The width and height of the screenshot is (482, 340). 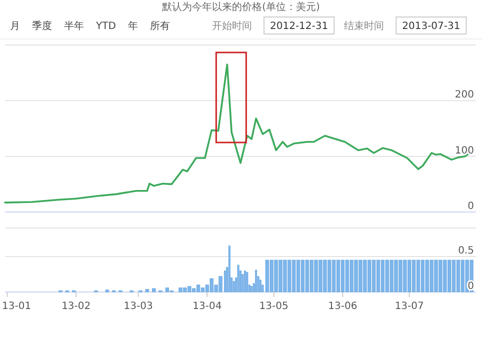 I want to click on text: 2012-12-31, so click(x=299, y=26).